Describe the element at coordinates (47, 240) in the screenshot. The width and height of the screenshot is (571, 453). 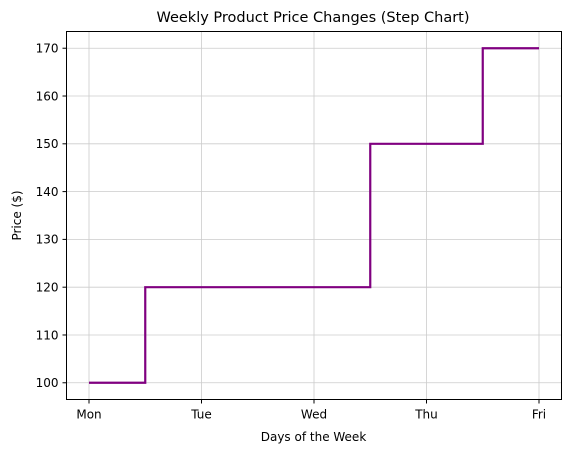
I see `y-tick-label: 130` at that location.